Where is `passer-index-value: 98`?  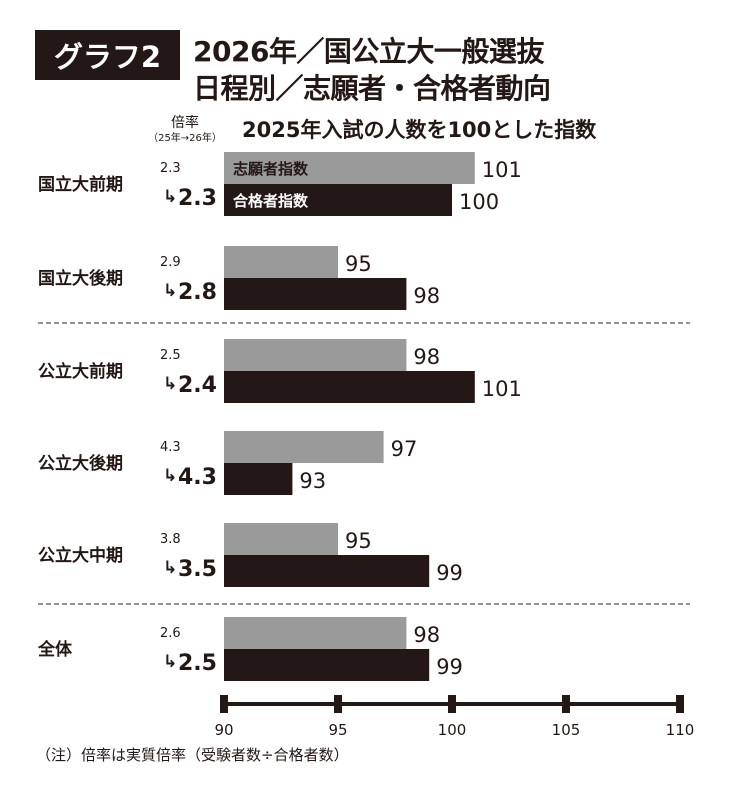
passer-index-value: 98 is located at coordinates (426, 296).